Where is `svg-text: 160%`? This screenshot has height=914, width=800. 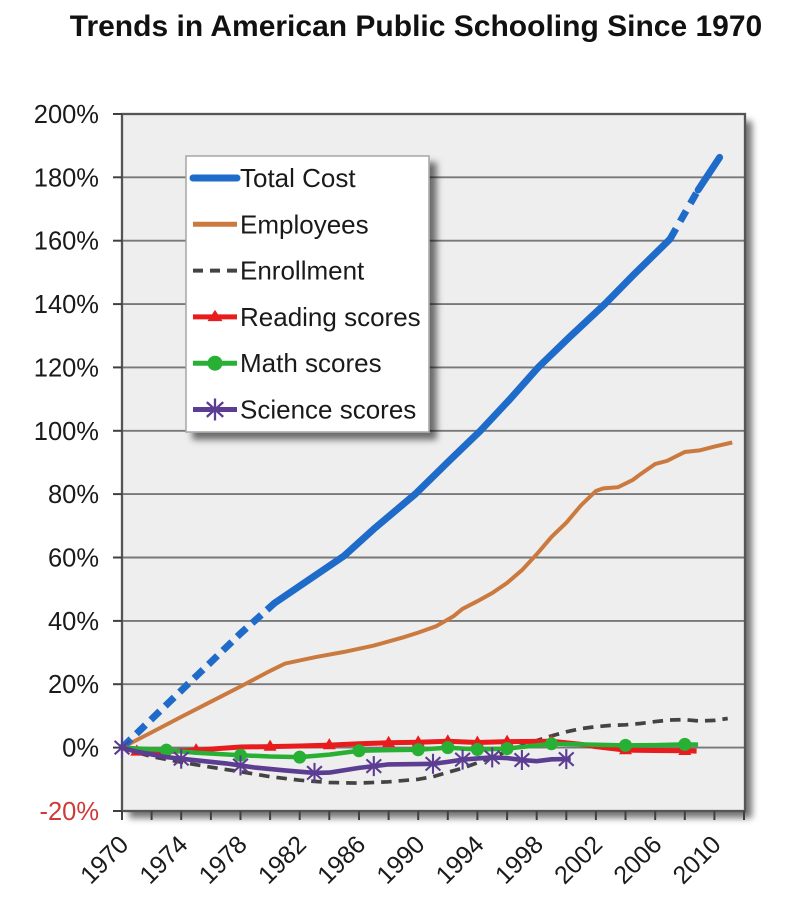
svg-text: 160% is located at coordinates (66, 242).